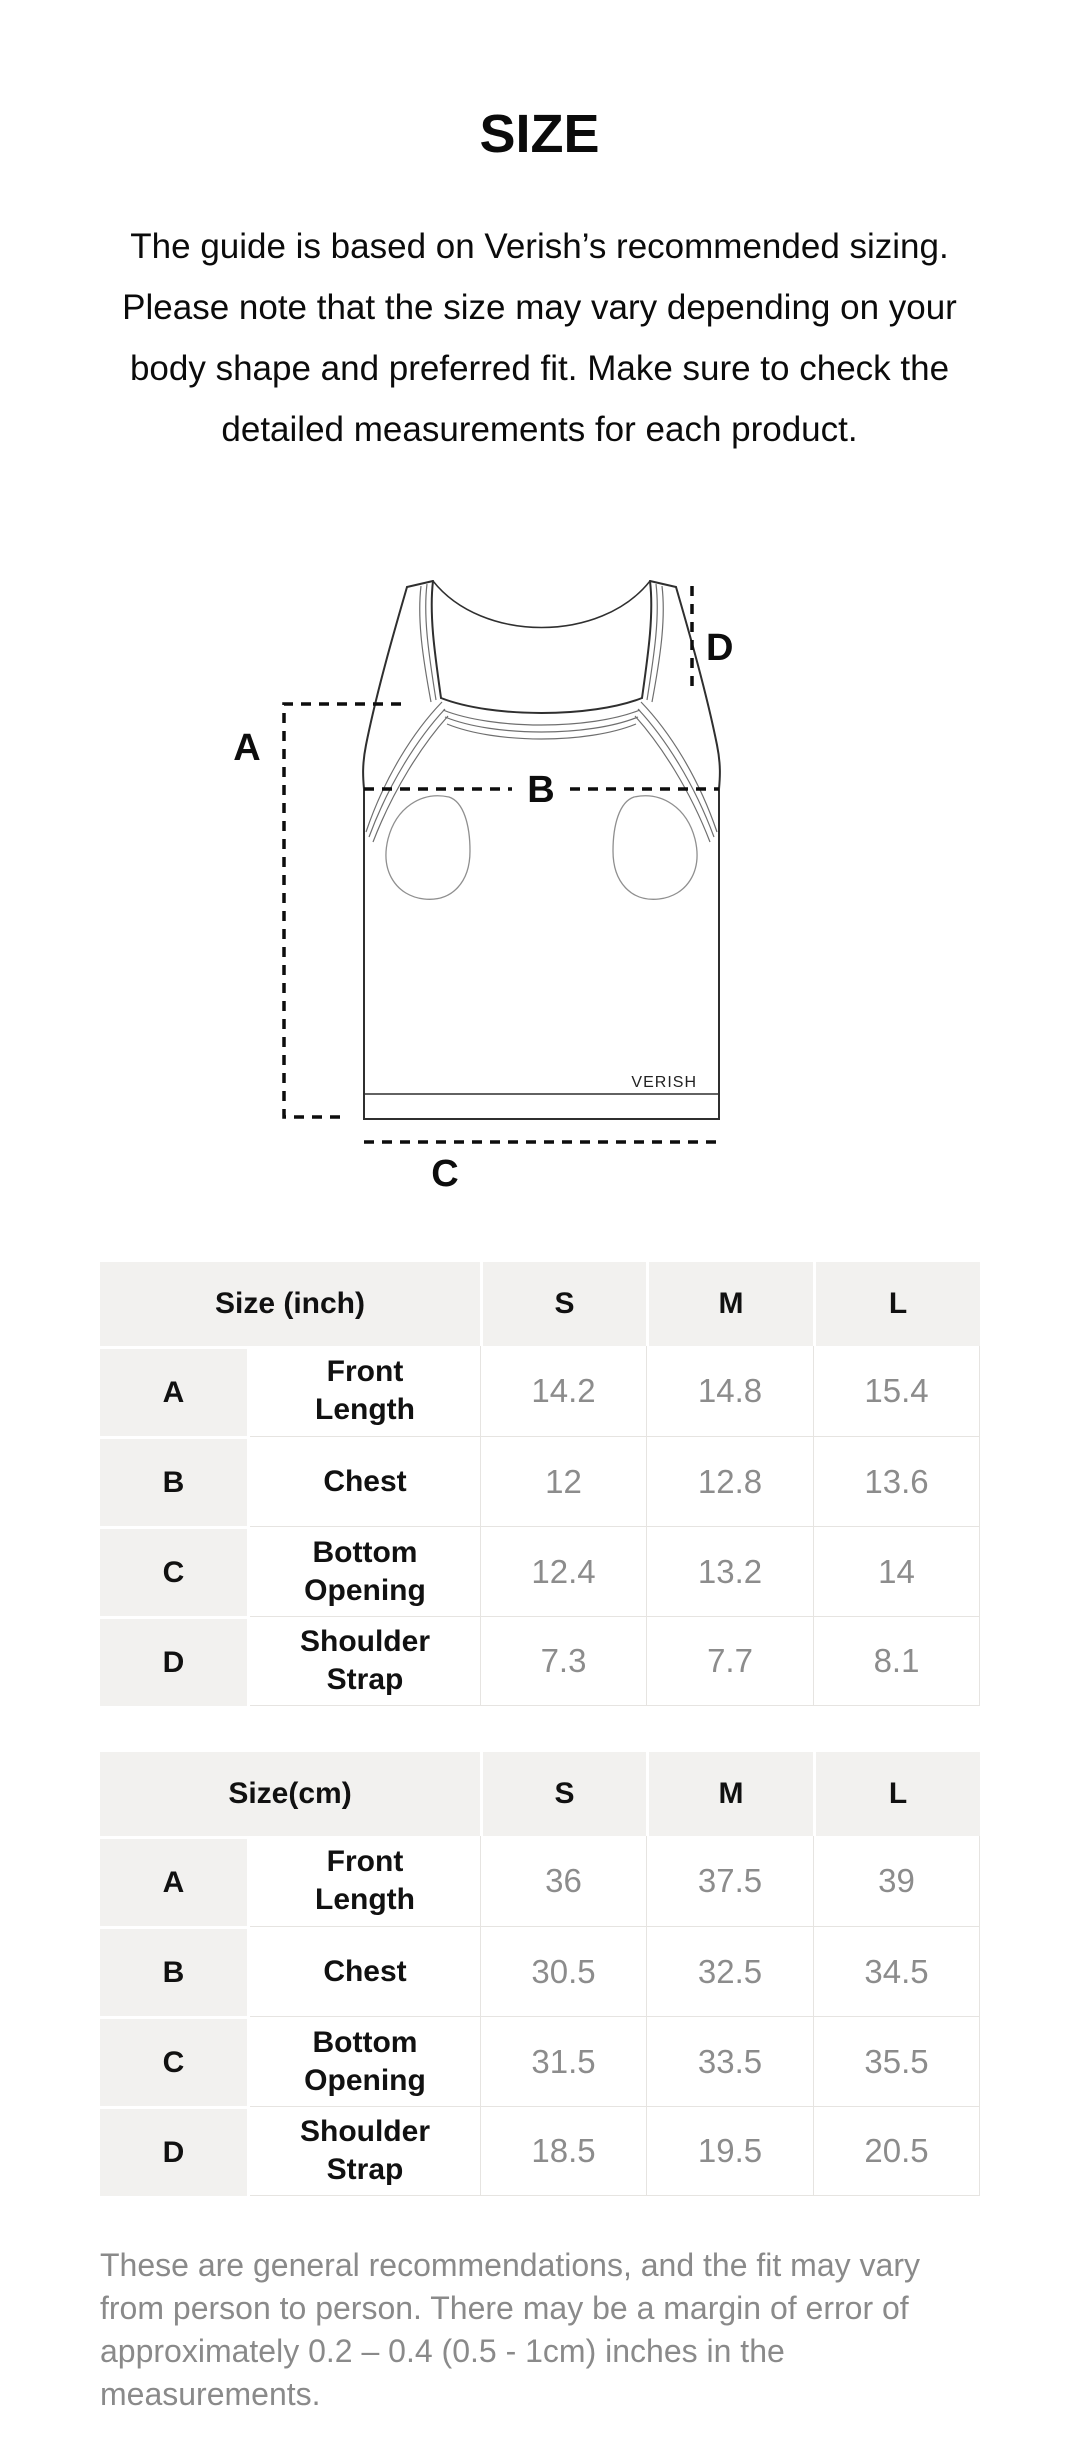  What do you see at coordinates (563, 1971) in the screenshot?
I see `measurement-value-cell: 30.5` at bounding box center [563, 1971].